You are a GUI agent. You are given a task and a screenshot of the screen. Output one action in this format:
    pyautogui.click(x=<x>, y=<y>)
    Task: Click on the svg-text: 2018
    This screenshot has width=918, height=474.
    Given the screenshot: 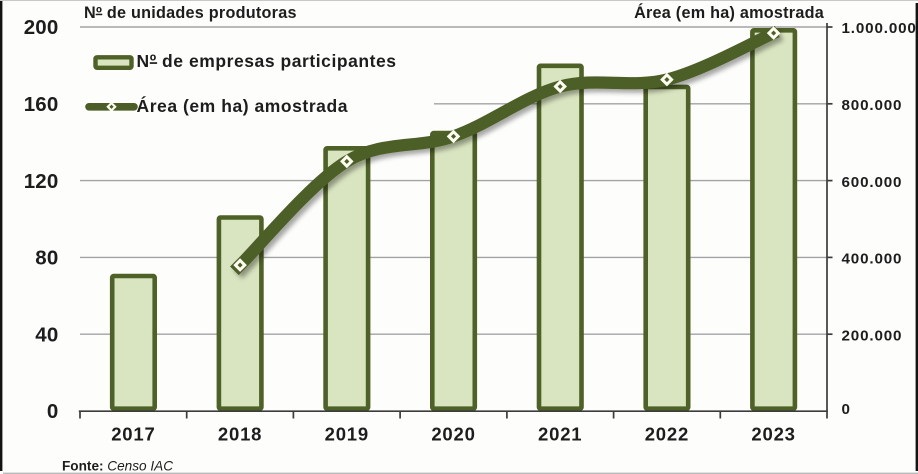 What is the action you would take?
    pyautogui.click(x=240, y=434)
    